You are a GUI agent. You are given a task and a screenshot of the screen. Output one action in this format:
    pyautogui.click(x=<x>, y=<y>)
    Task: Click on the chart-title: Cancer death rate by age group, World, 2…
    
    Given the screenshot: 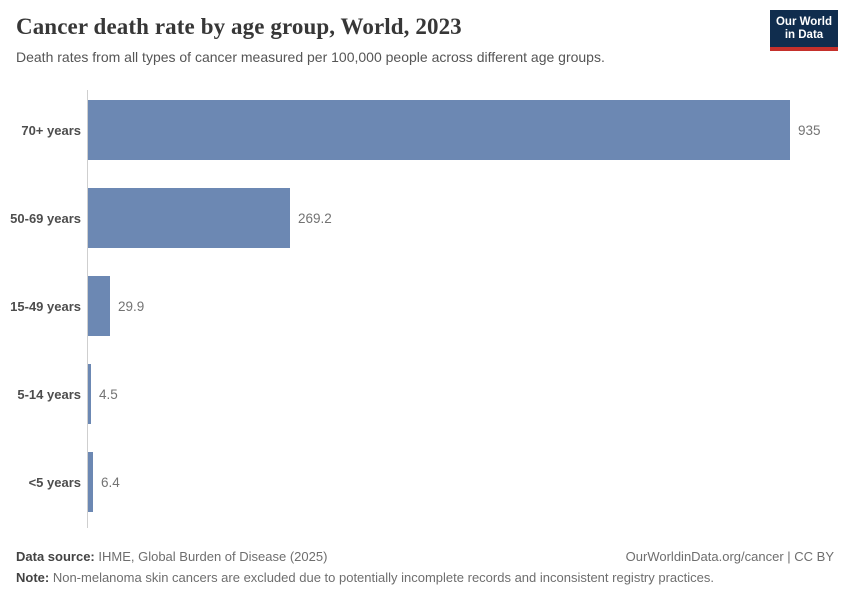 What is the action you would take?
    pyautogui.click(x=239, y=26)
    